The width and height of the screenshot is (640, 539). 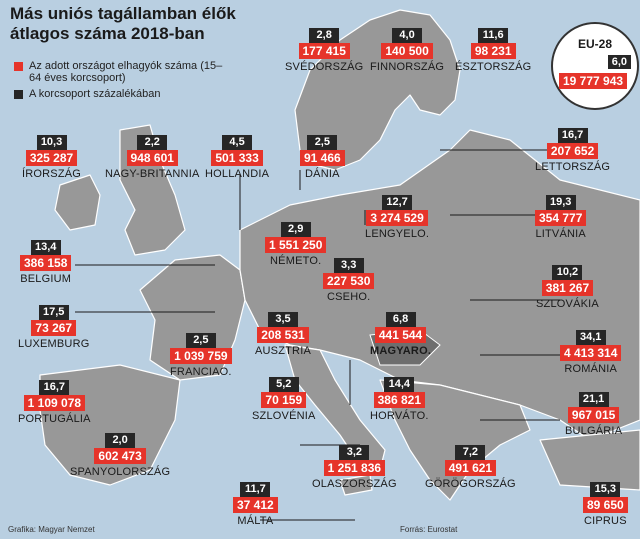 I want to click on country-name: AUSZTRIA, so click(x=283, y=351).